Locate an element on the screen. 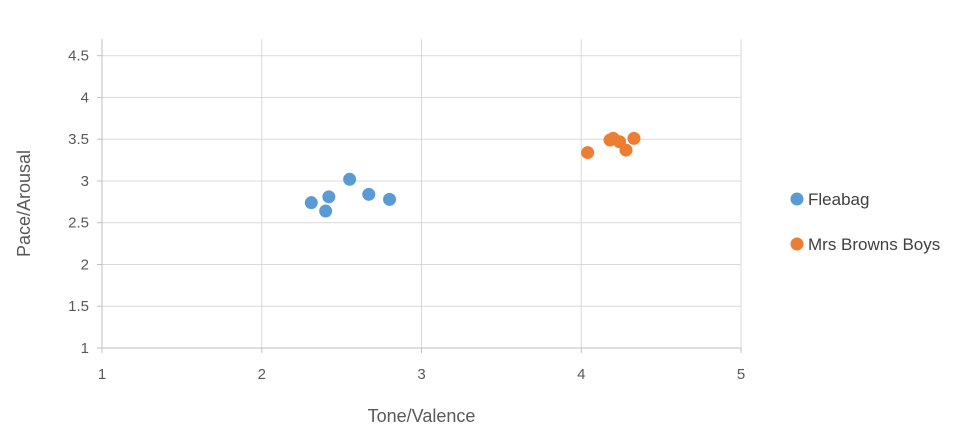 The width and height of the screenshot is (978, 431). y-tick-label: 3 is located at coordinates (85, 181).